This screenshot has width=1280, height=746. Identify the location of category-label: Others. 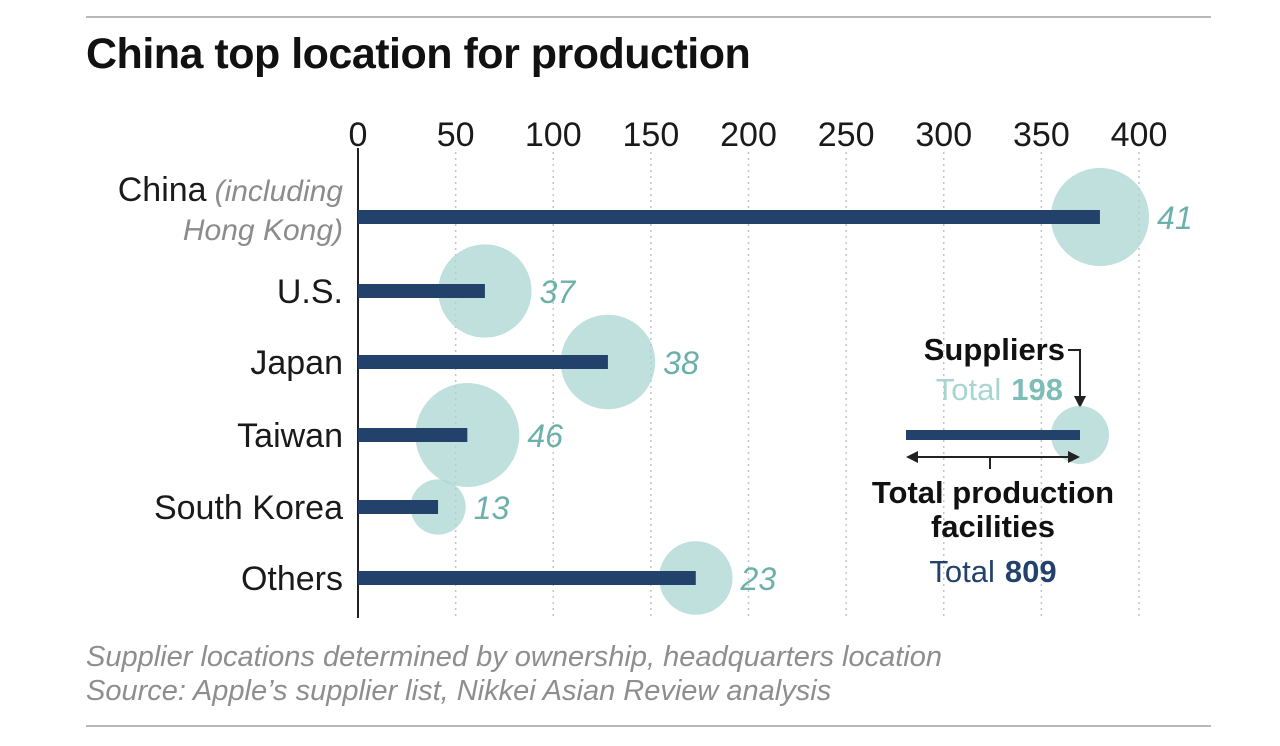
(292, 579).